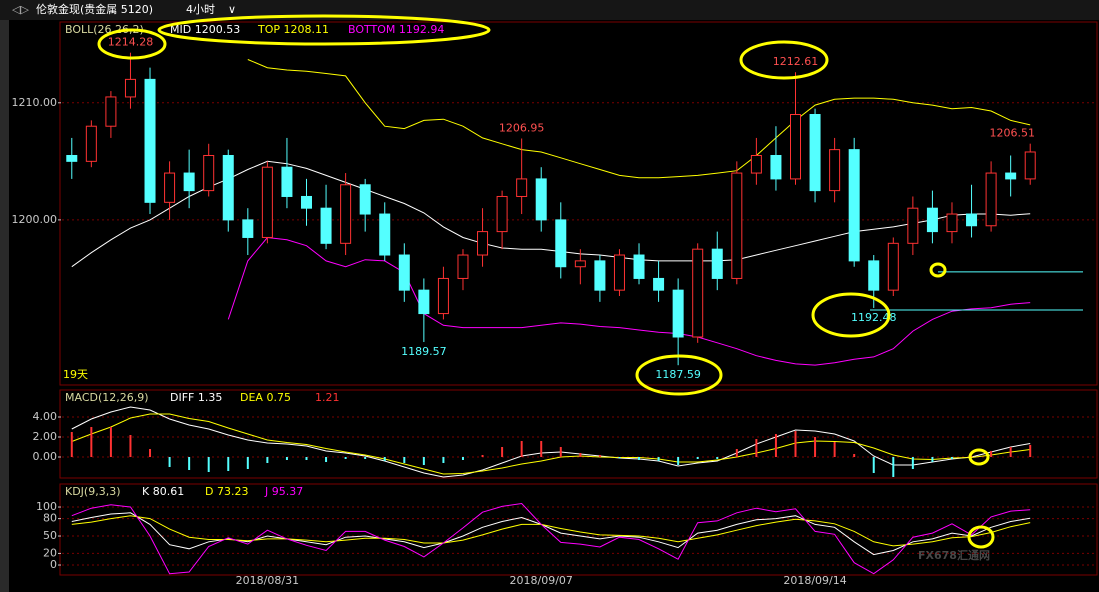 Image resolution: width=1099 pixels, height=592 pixels. I want to click on legend-value: 1200.53, so click(218, 29).